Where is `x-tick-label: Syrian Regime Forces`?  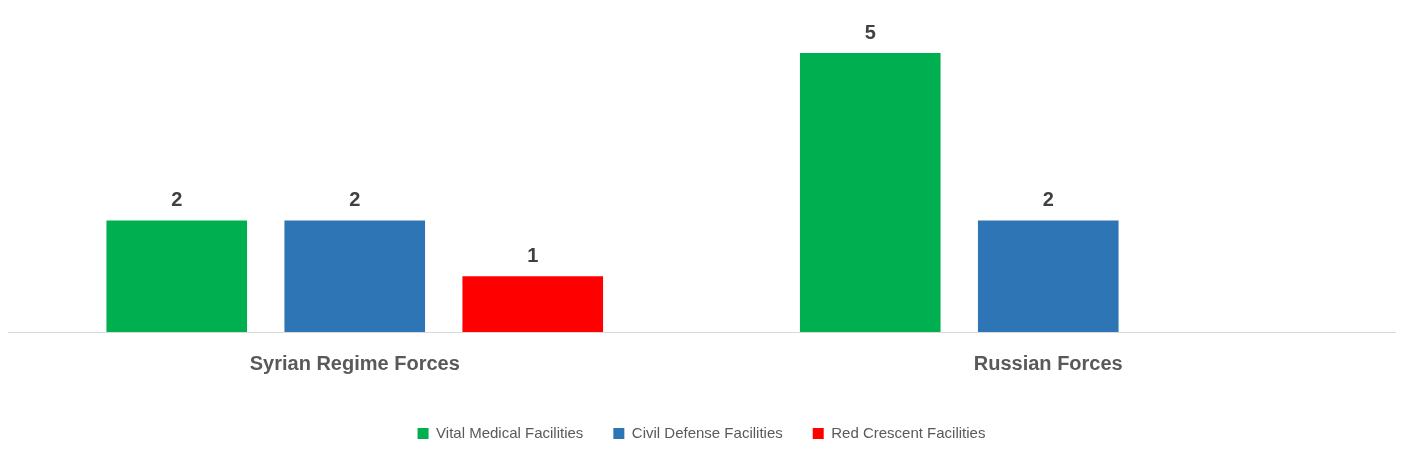
x-tick-label: Syrian Regime Forces is located at coordinates (354, 362).